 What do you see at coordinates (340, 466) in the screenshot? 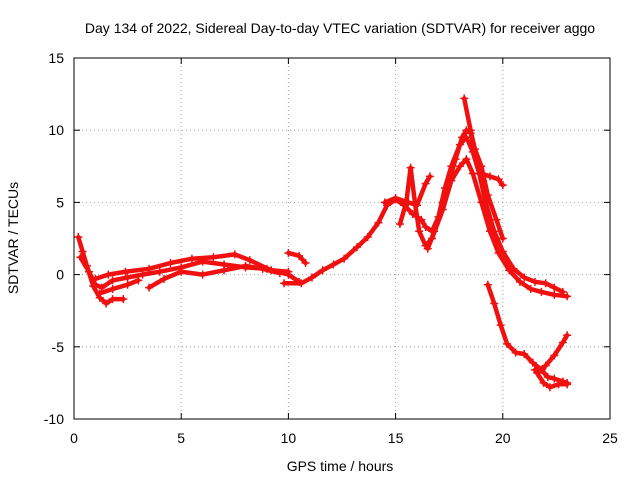
I see `x-axis-label: GPS time / hours` at bounding box center [340, 466].